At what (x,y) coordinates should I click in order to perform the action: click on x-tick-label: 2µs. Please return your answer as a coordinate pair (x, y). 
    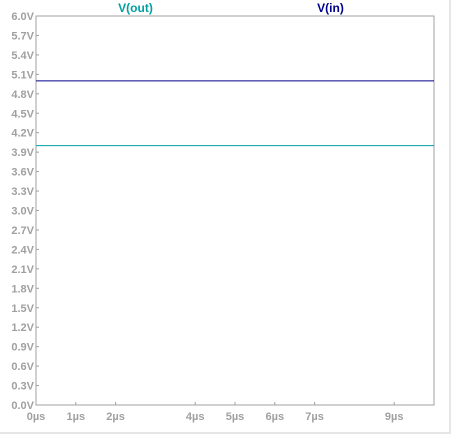
    Looking at the image, I should click on (115, 417).